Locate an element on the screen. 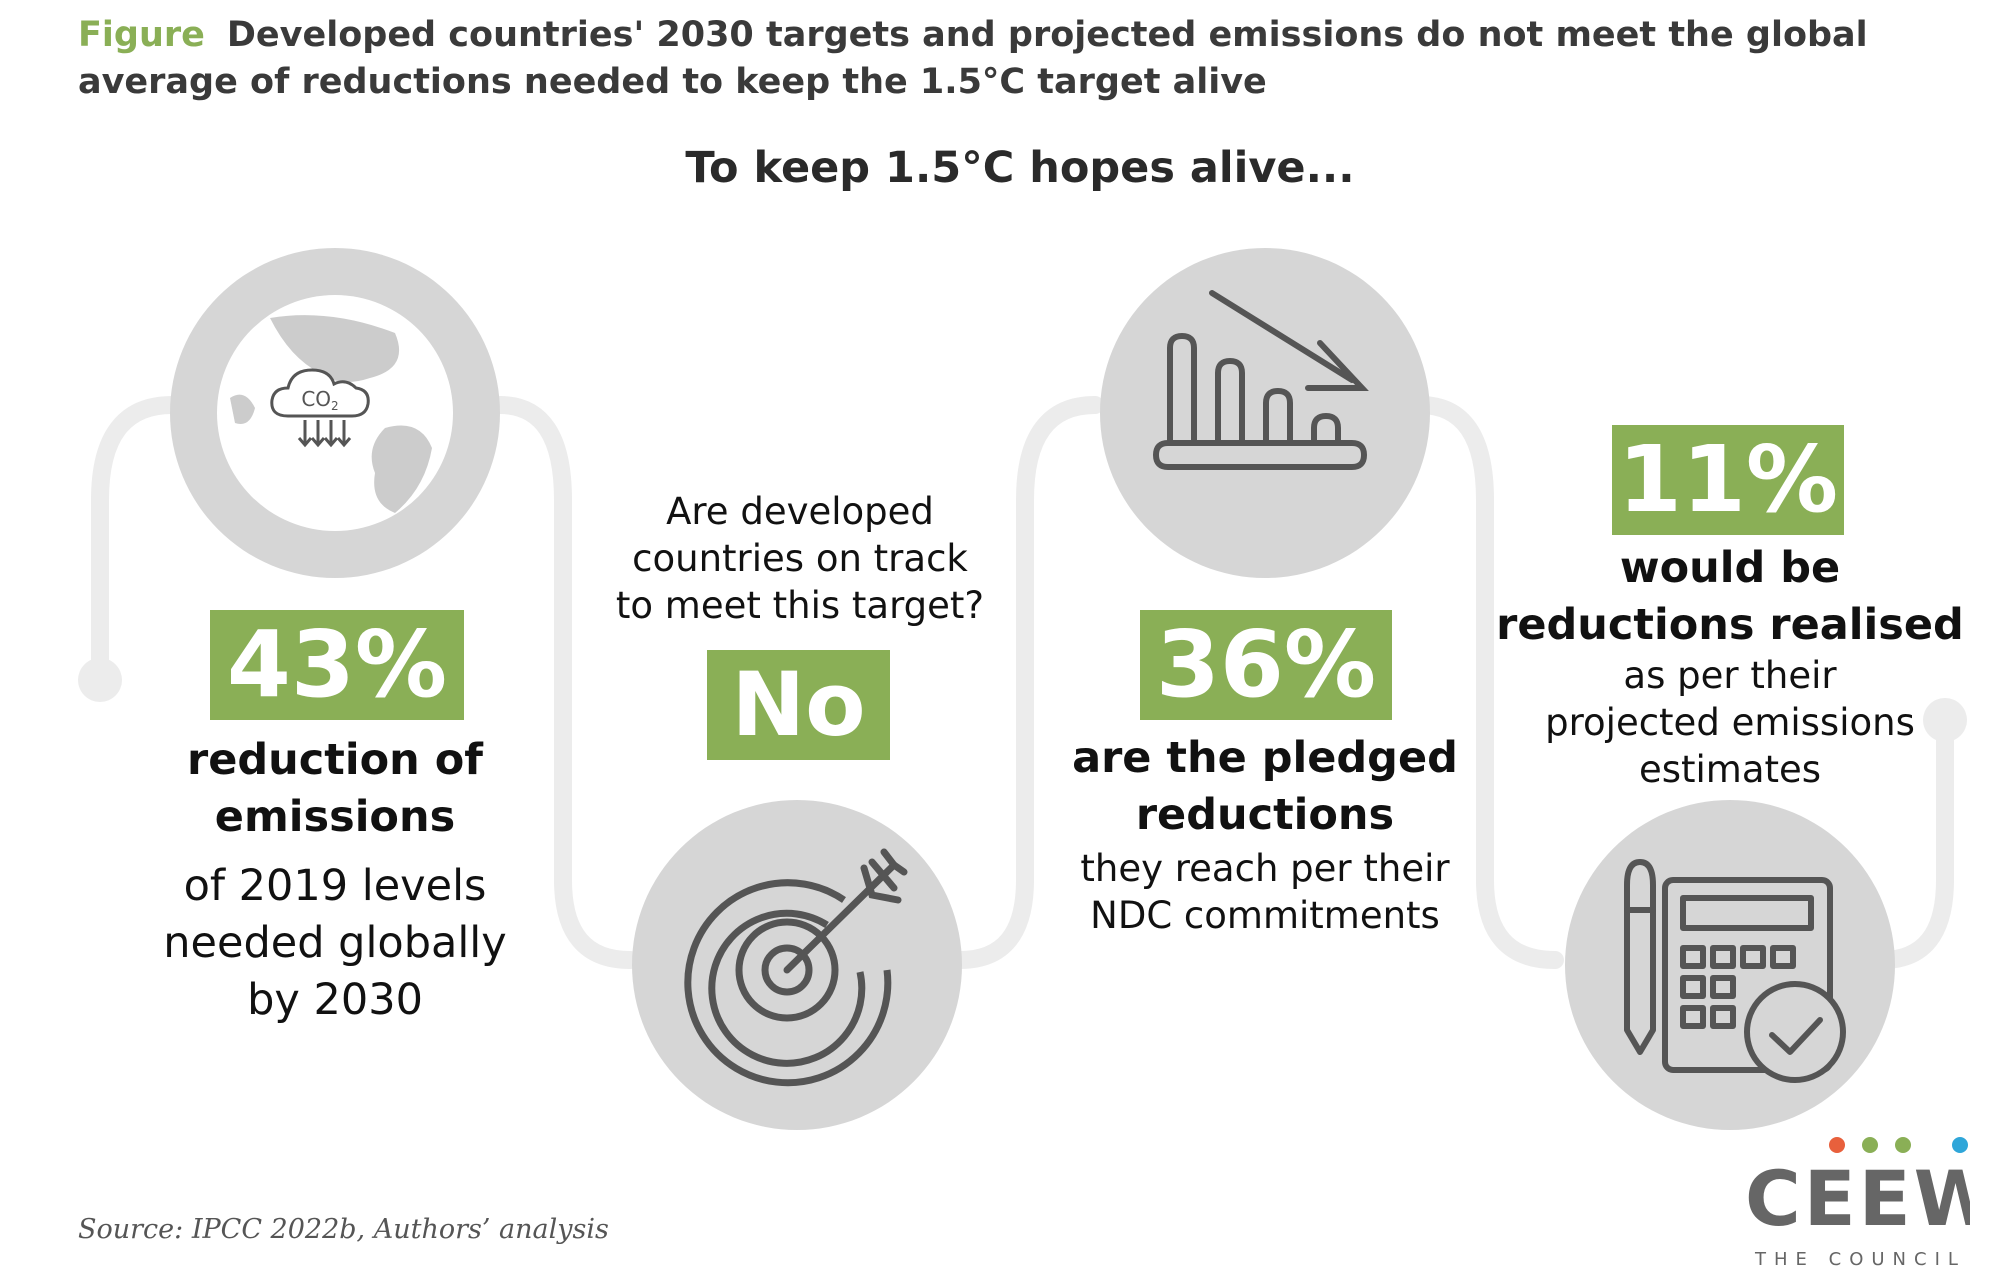  step4-bold-line: would be is located at coordinates (1730, 568).